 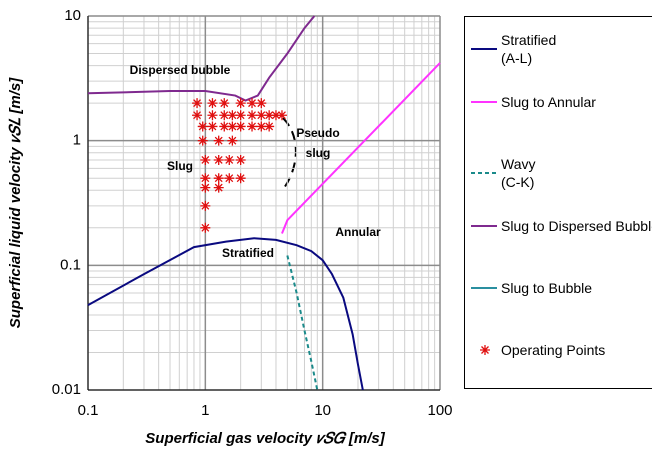 I want to click on y-tick-label: 1, so click(x=77, y=140).